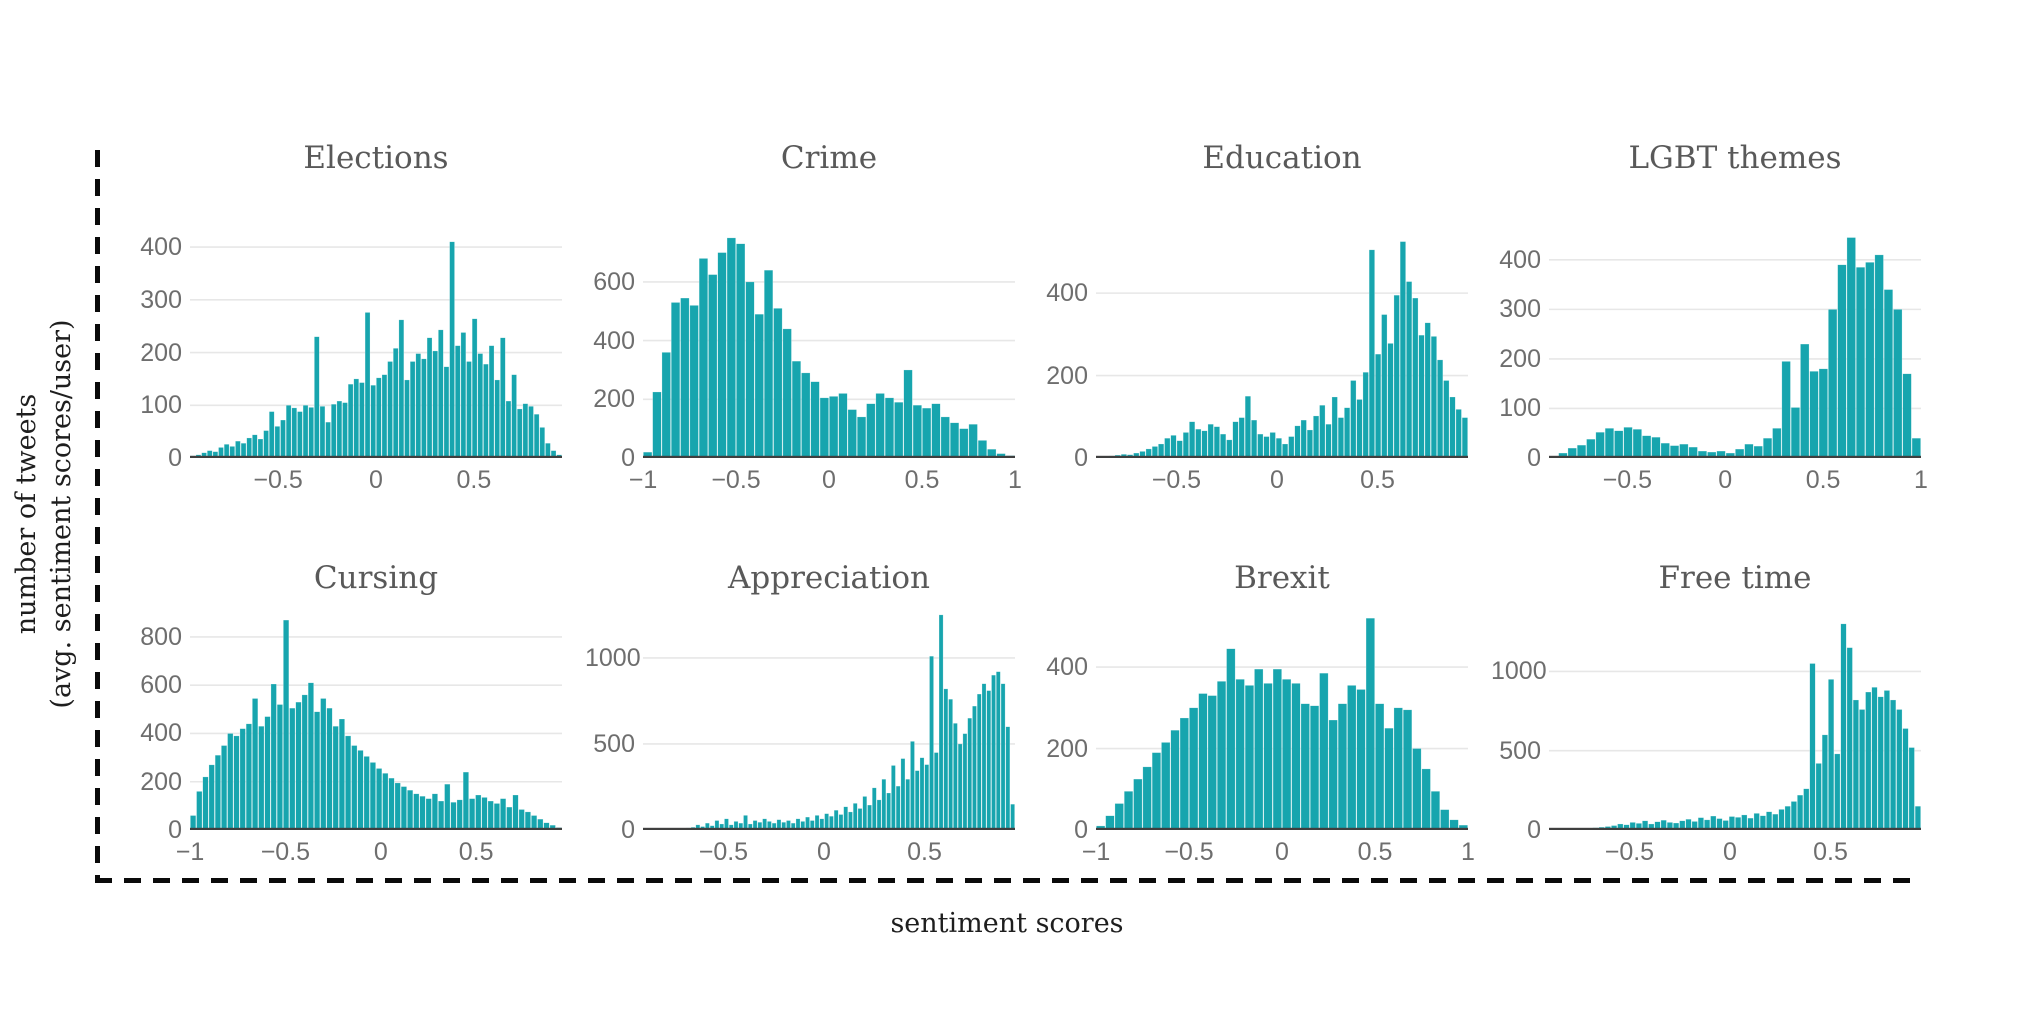  What do you see at coordinates (1520, 750) in the screenshot?
I see `y-tick-label: 500` at bounding box center [1520, 750].